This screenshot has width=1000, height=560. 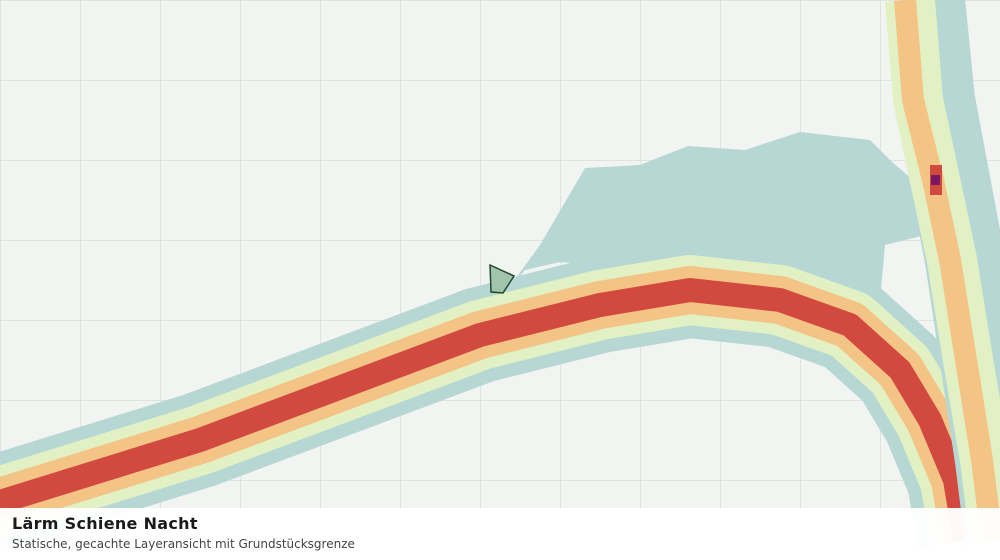 I want to click on layer-title: Lärm Schiene Nacht, so click(x=105, y=523).